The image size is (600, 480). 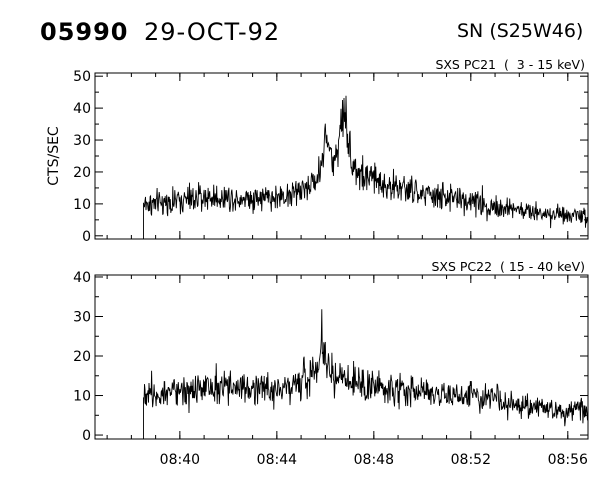 What do you see at coordinates (471, 460) in the screenshot?
I see `x-tick-label: 08:52` at bounding box center [471, 460].